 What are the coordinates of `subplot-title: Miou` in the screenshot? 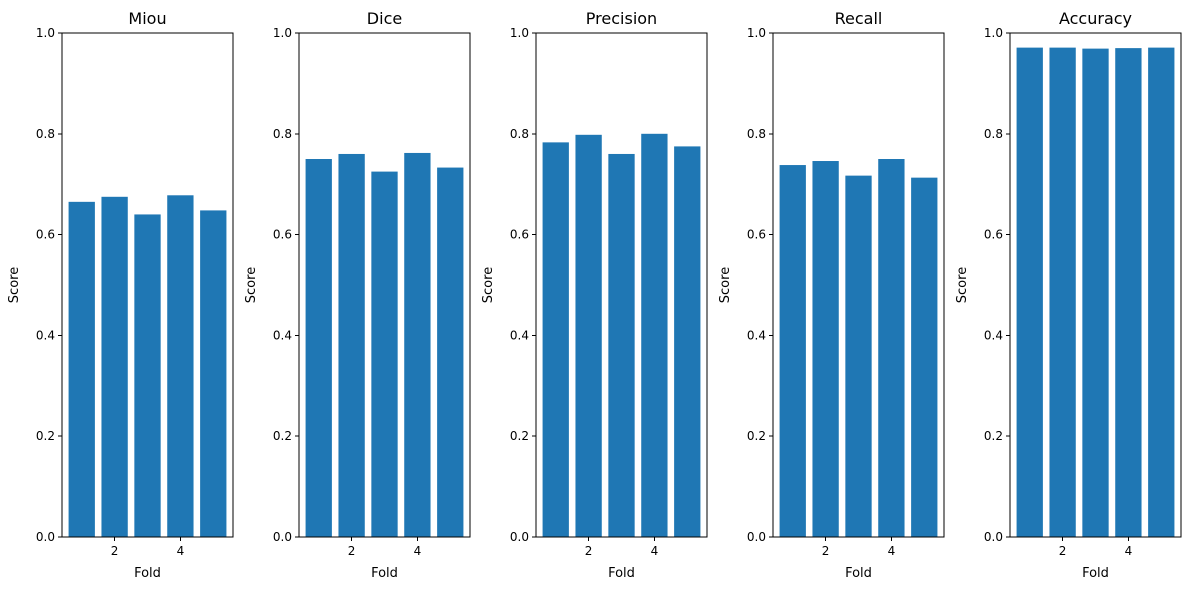 It's located at (147, 18).